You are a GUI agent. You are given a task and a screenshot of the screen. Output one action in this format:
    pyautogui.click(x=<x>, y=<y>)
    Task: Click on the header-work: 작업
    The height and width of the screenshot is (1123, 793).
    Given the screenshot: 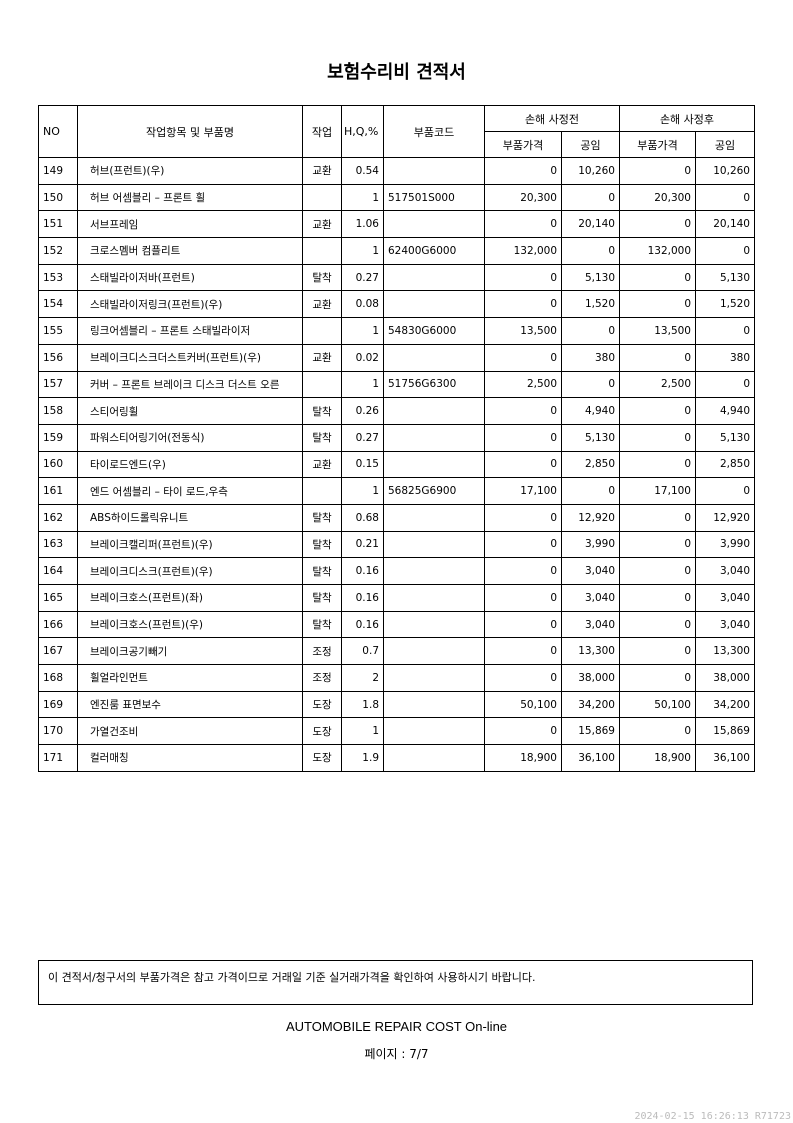 What is the action you would take?
    pyautogui.click(x=322, y=131)
    